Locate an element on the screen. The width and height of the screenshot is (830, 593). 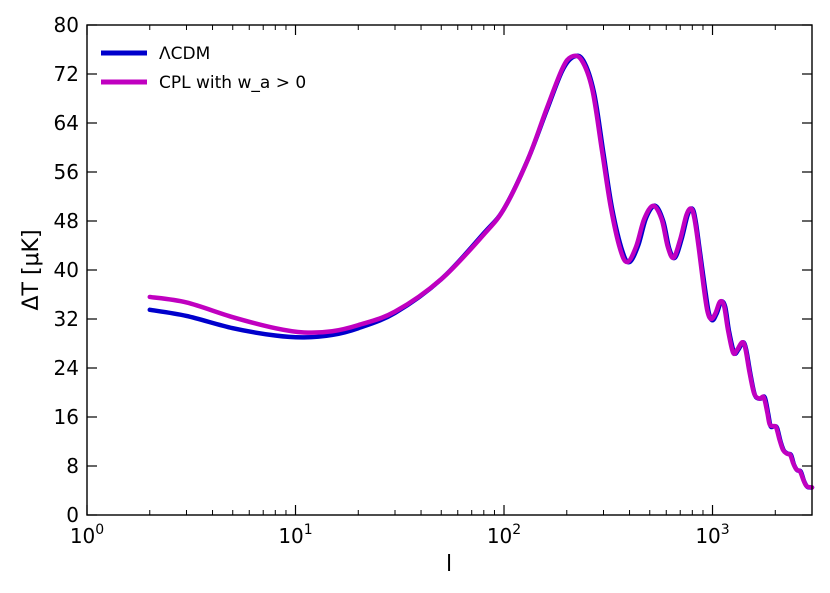
x-tick-label: 10¹ is located at coordinates (295, 535).